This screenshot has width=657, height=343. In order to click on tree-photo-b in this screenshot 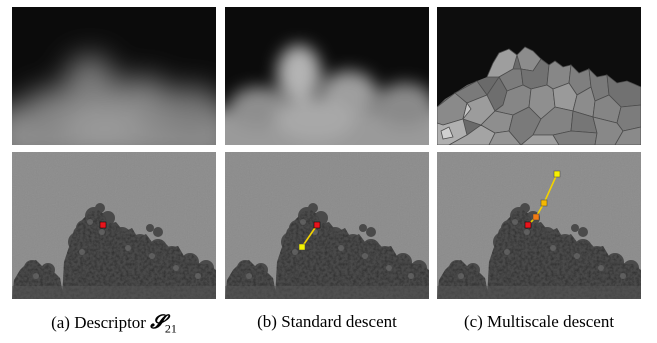, I will do `click(327, 225)`.